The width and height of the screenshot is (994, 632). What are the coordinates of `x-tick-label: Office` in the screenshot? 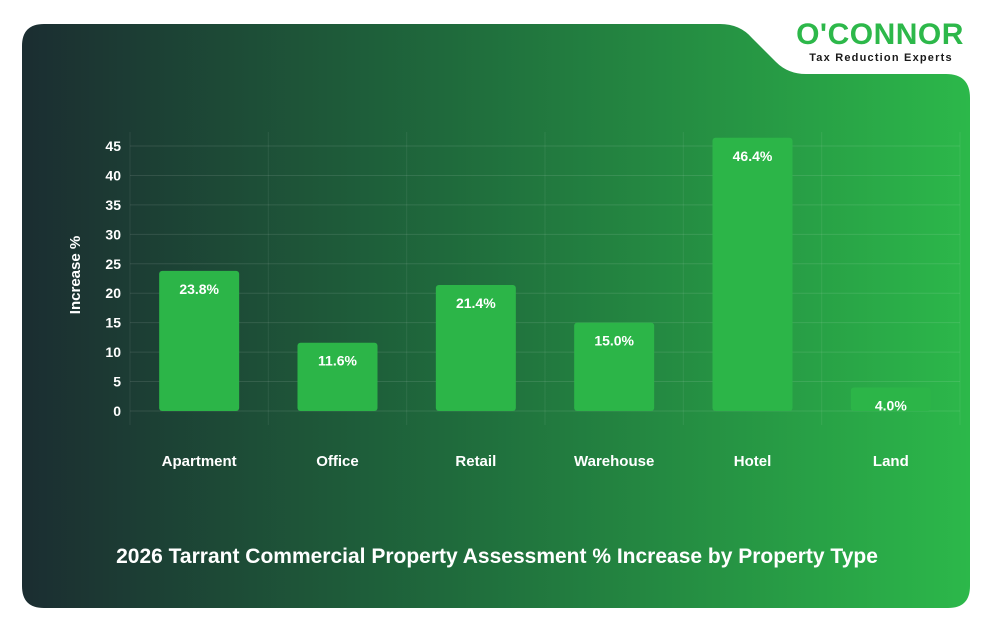 It's located at (337, 461).